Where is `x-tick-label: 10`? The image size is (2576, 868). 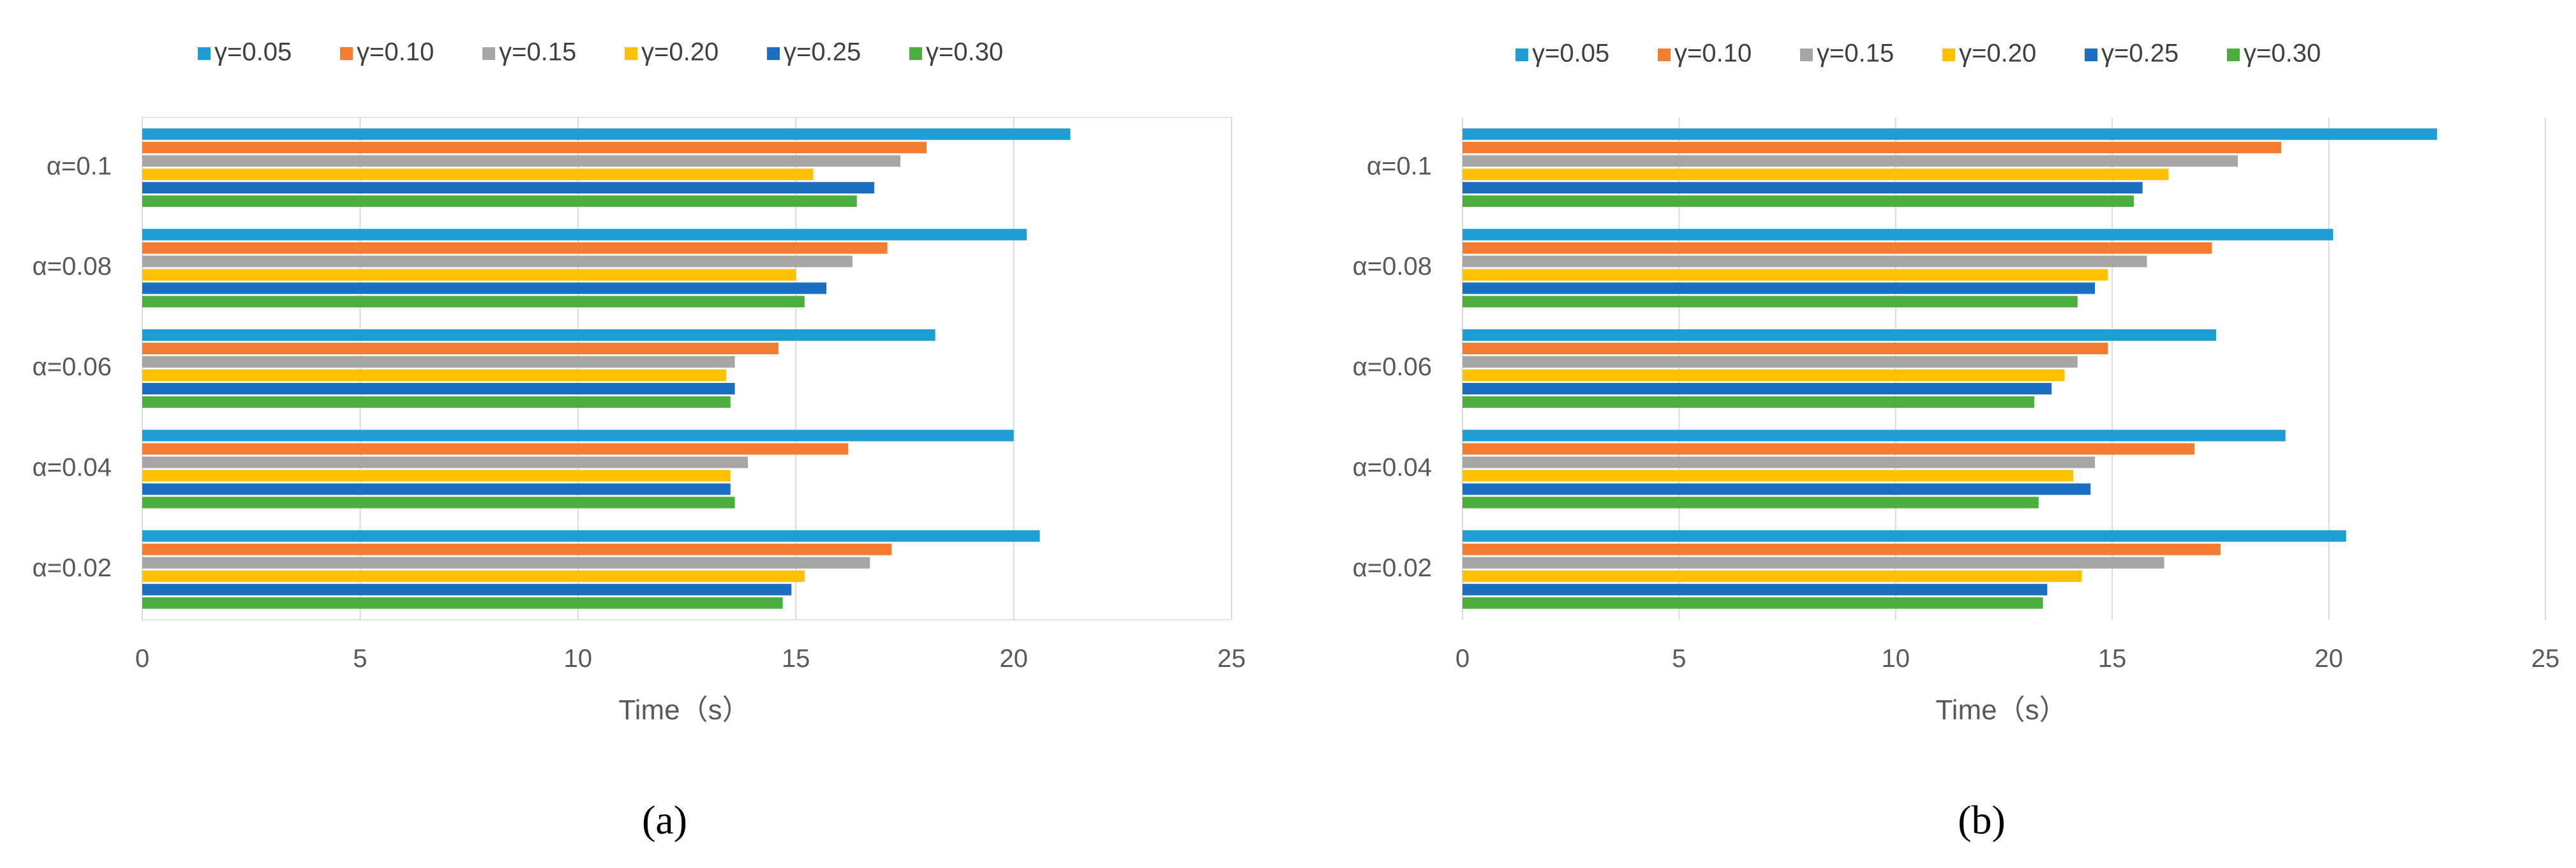 x-tick-label: 10 is located at coordinates (1896, 659).